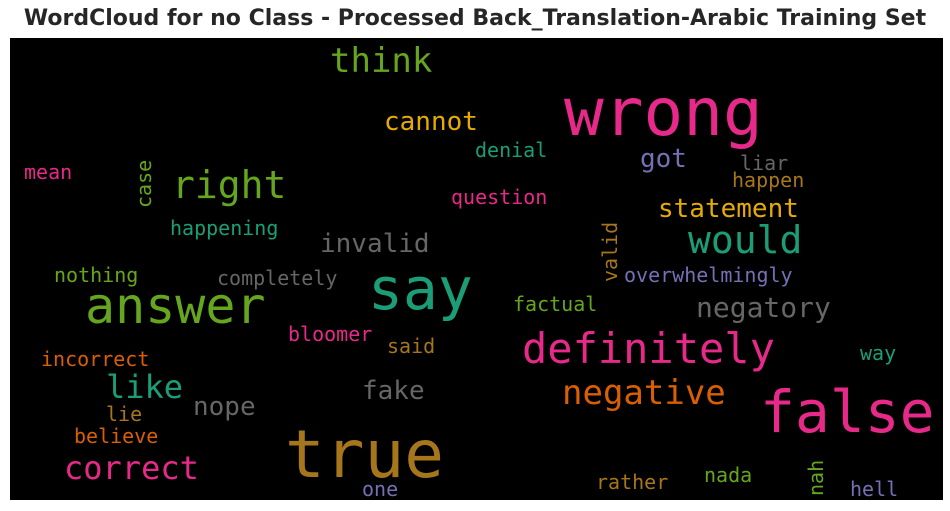 Image resolution: width=950 pixels, height=511 pixels. I want to click on word-mean: mean, so click(48, 172).